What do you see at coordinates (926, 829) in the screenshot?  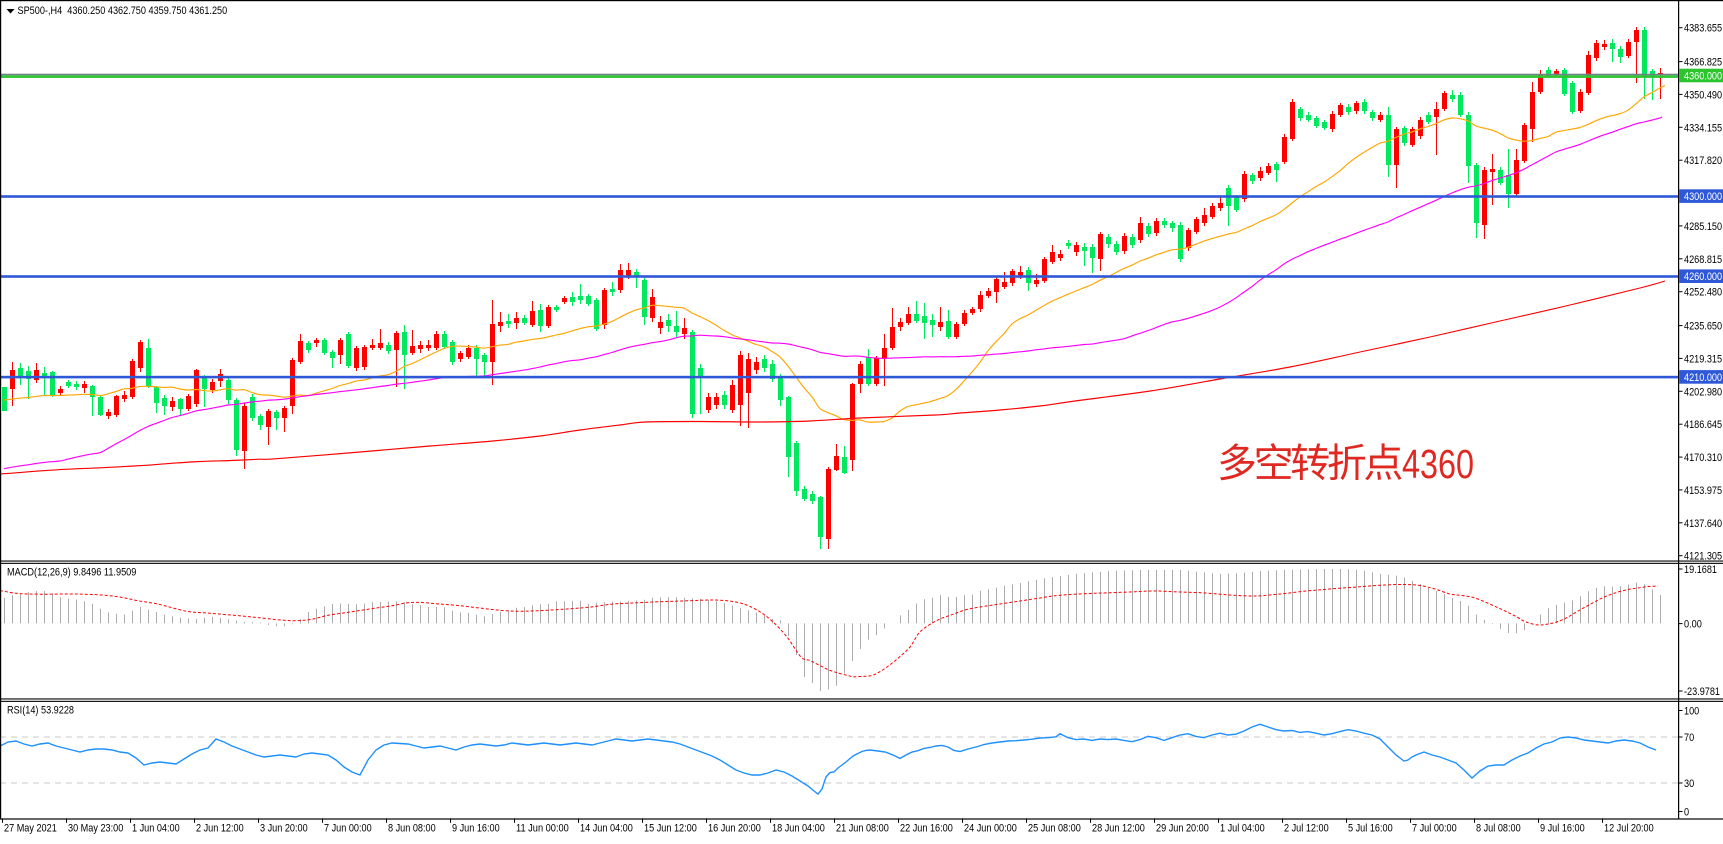 I see `svg-text: 22 Jun 16:00` at bounding box center [926, 829].